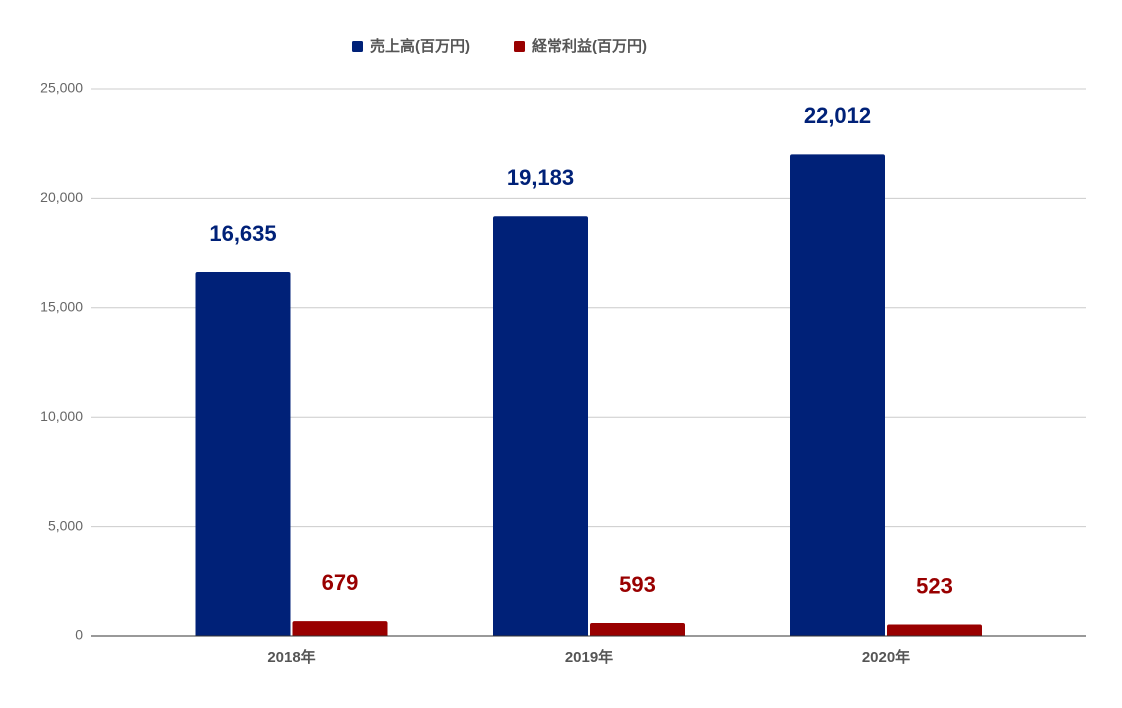 This screenshot has height=708, width=1122. I want to click on x-axis-ticks: 2018年 2019年 2020年, so click(588, 657).